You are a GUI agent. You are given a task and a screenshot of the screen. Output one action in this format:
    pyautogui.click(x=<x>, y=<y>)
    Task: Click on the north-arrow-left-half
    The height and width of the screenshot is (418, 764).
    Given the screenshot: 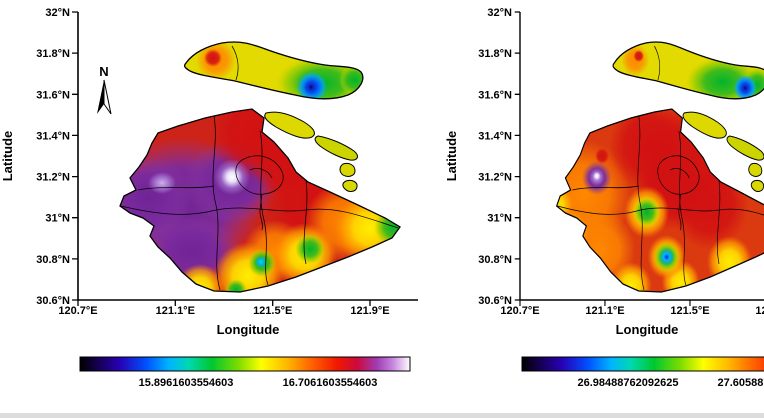 What is the action you would take?
    pyautogui.click(x=100, y=97)
    